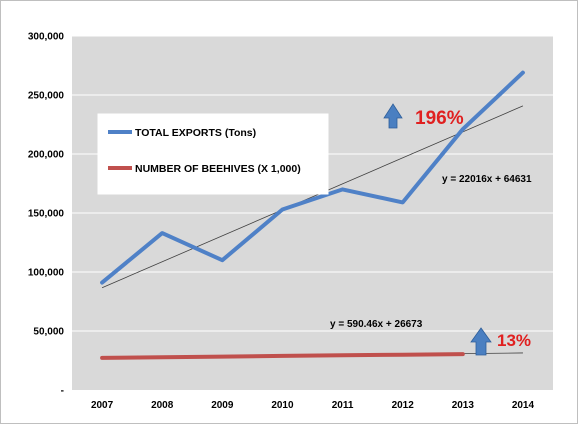  Describe the element at coordinates (439, 118) in the screenshot. I see `percent-exports: 196%` at that location.